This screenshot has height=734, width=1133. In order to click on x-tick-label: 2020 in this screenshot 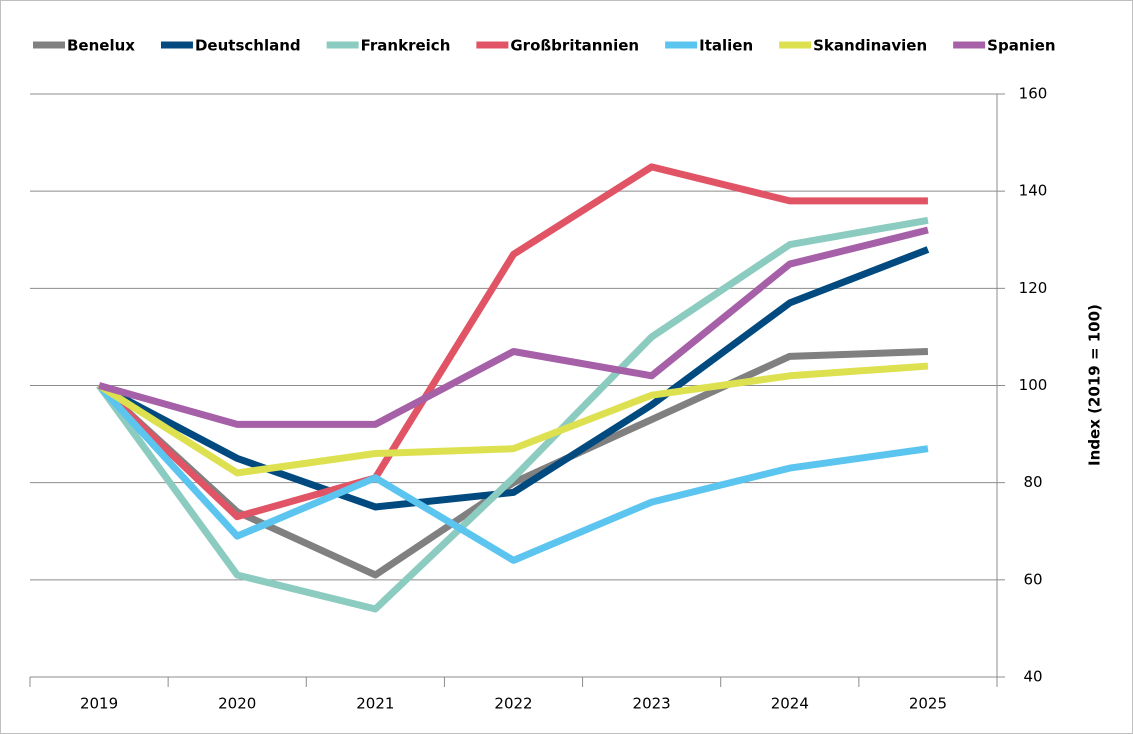, I will do `click(237, 704)`.